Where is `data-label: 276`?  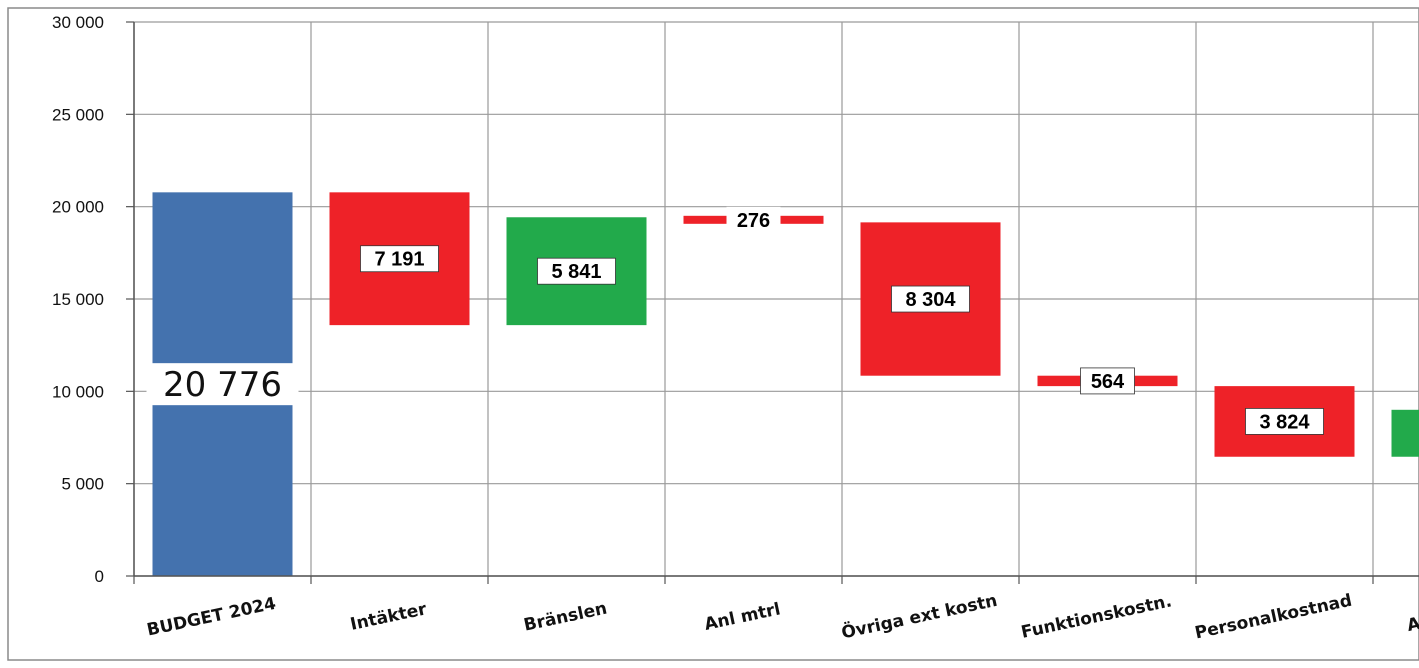 data-label: 276 is located at coordinates (753, 221).